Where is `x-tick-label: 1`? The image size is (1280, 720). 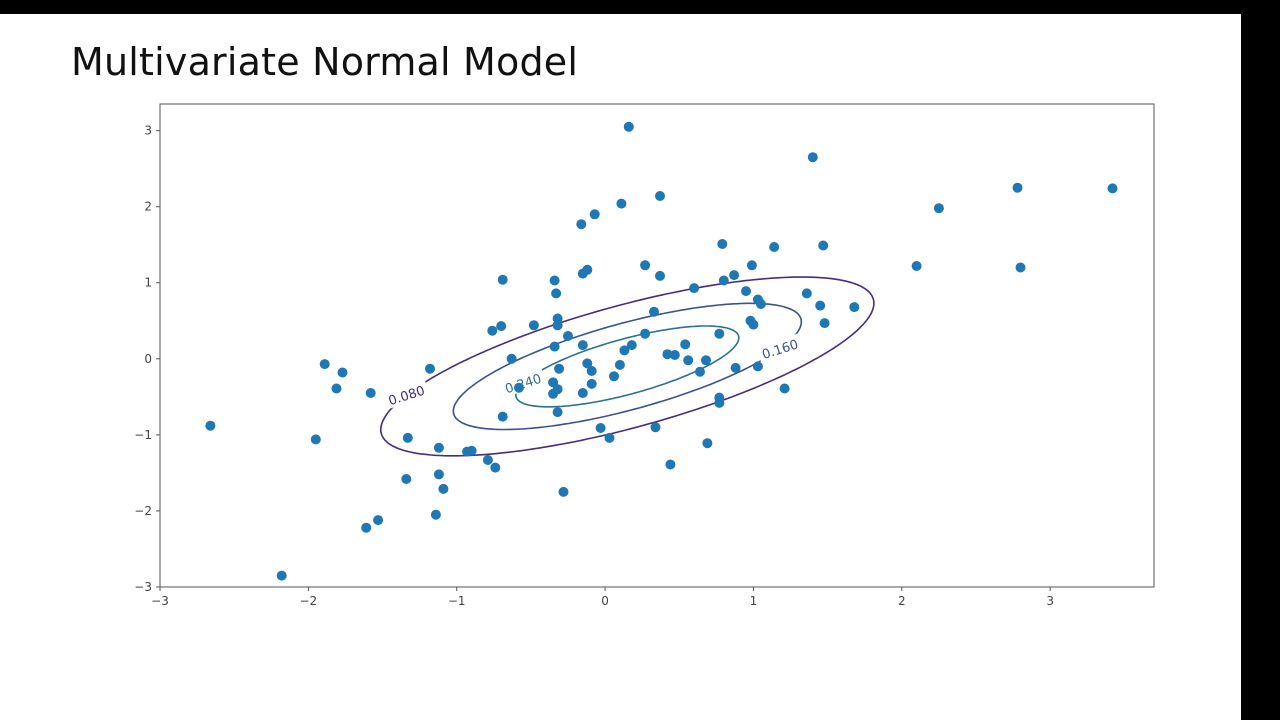
x-tick-label: 1 is located at coordinates (754, 601).